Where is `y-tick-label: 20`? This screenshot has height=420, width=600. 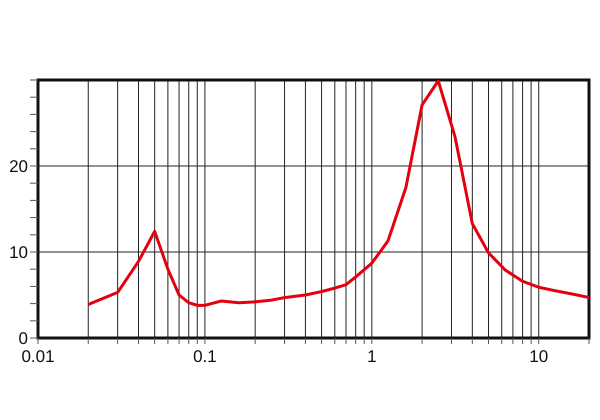
y-tick-label: 20 is located at coordinates (18, 166).